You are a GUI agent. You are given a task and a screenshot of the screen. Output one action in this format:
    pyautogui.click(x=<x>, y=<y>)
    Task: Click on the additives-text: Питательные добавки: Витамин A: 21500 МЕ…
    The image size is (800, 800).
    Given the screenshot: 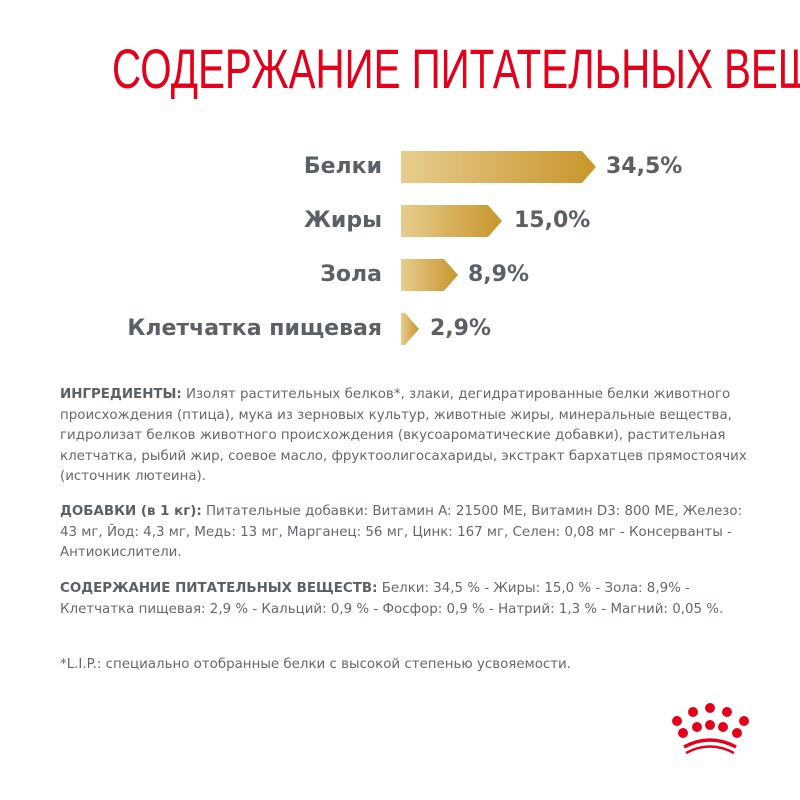 What is the action you would take?
    pyautogui.click(x=401, y=532)
    